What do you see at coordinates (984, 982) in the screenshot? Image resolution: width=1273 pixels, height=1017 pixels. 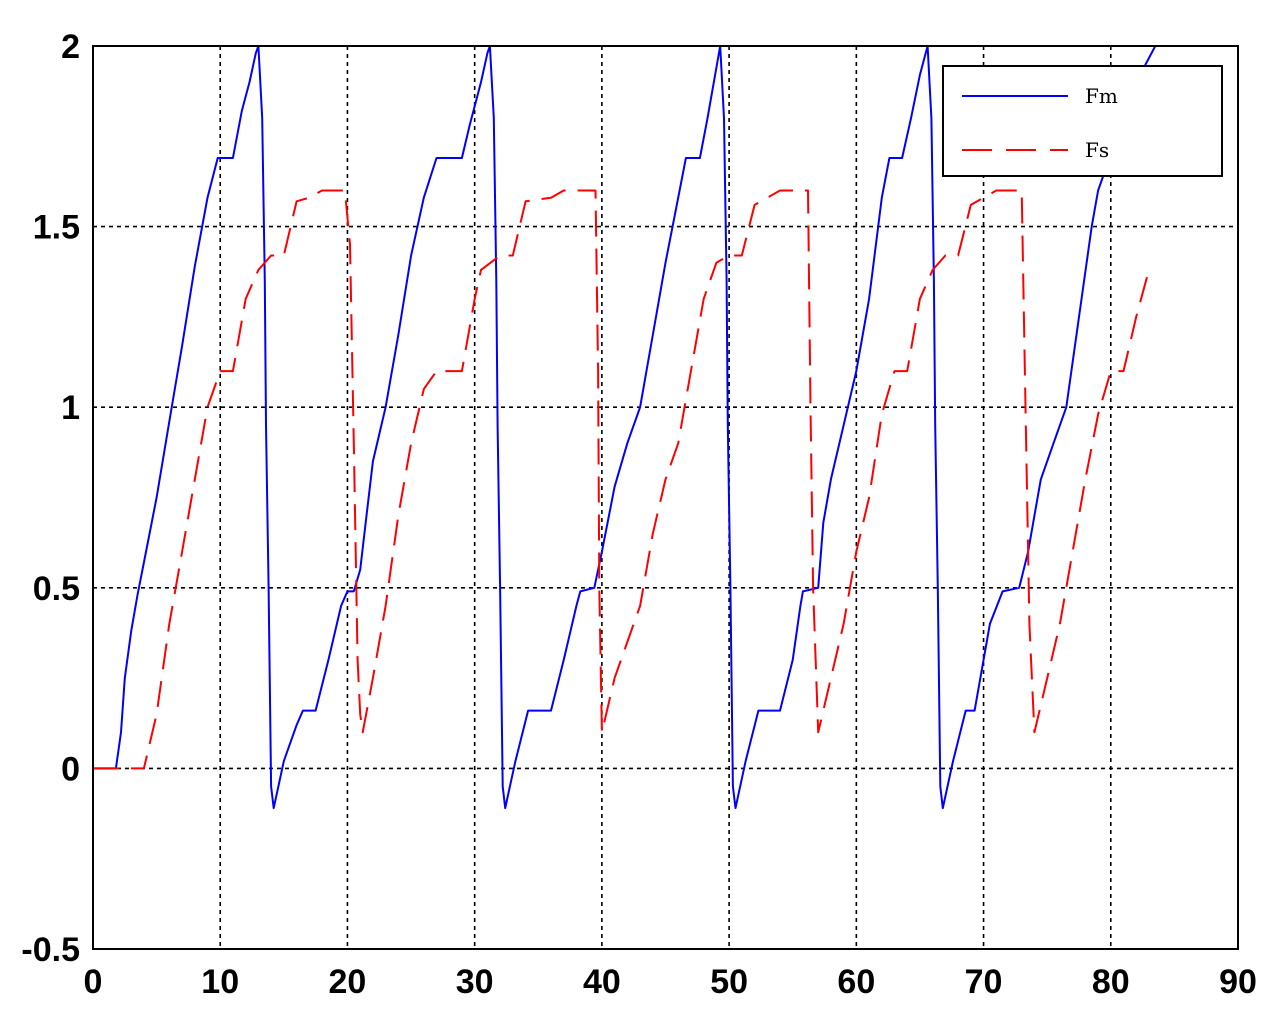 I see `x-tick-label: 70` at bounding box center [984, 982].